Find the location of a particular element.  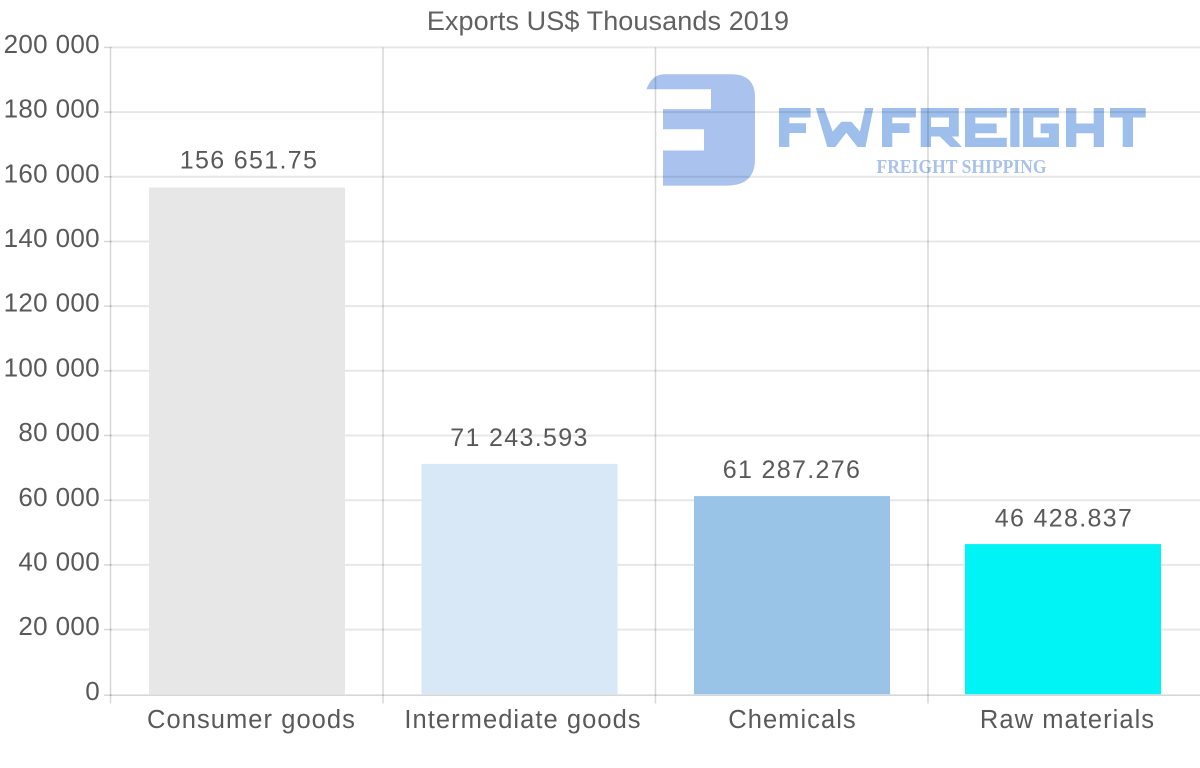

svg-text: 180 000 is located at coordinates (52, 109).